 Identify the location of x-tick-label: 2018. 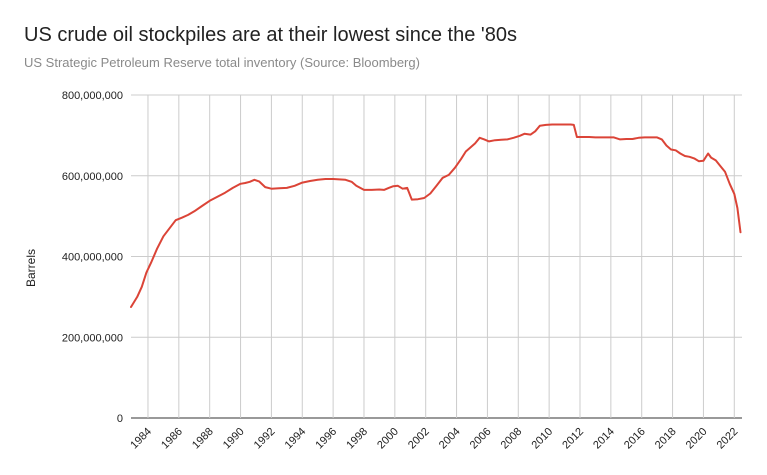
(666, 439).